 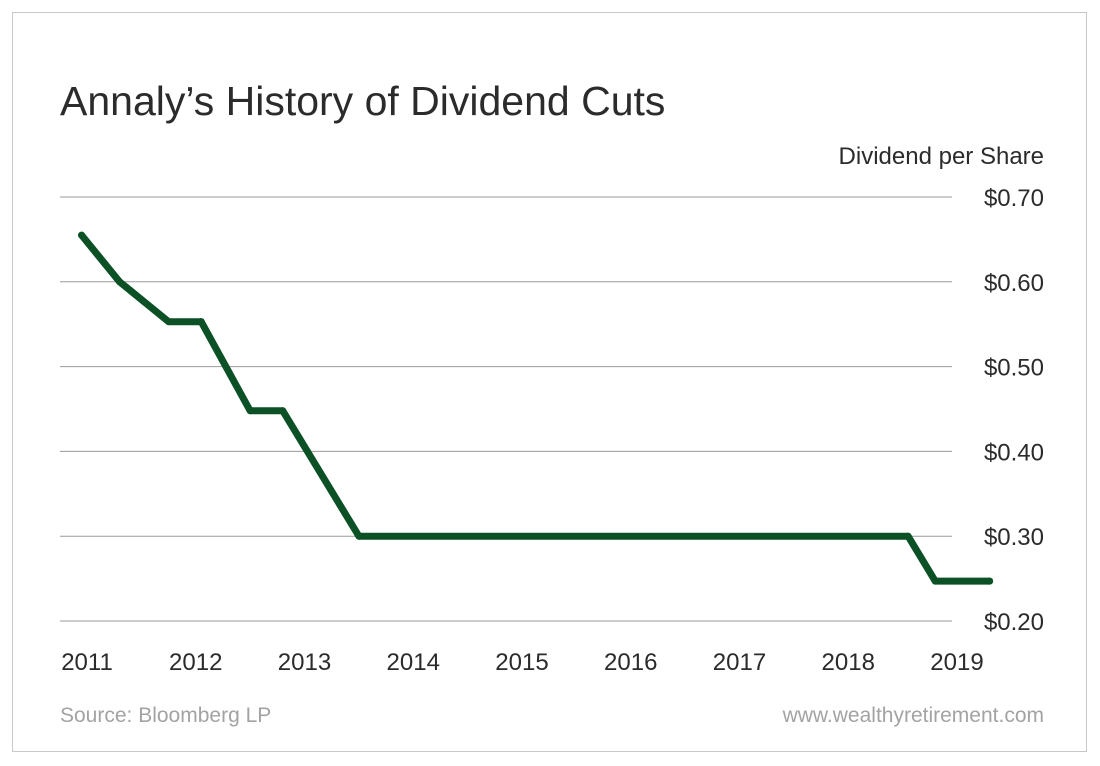 I want to click on y-tick-label: $0.70, so click(x=1014, y=198).